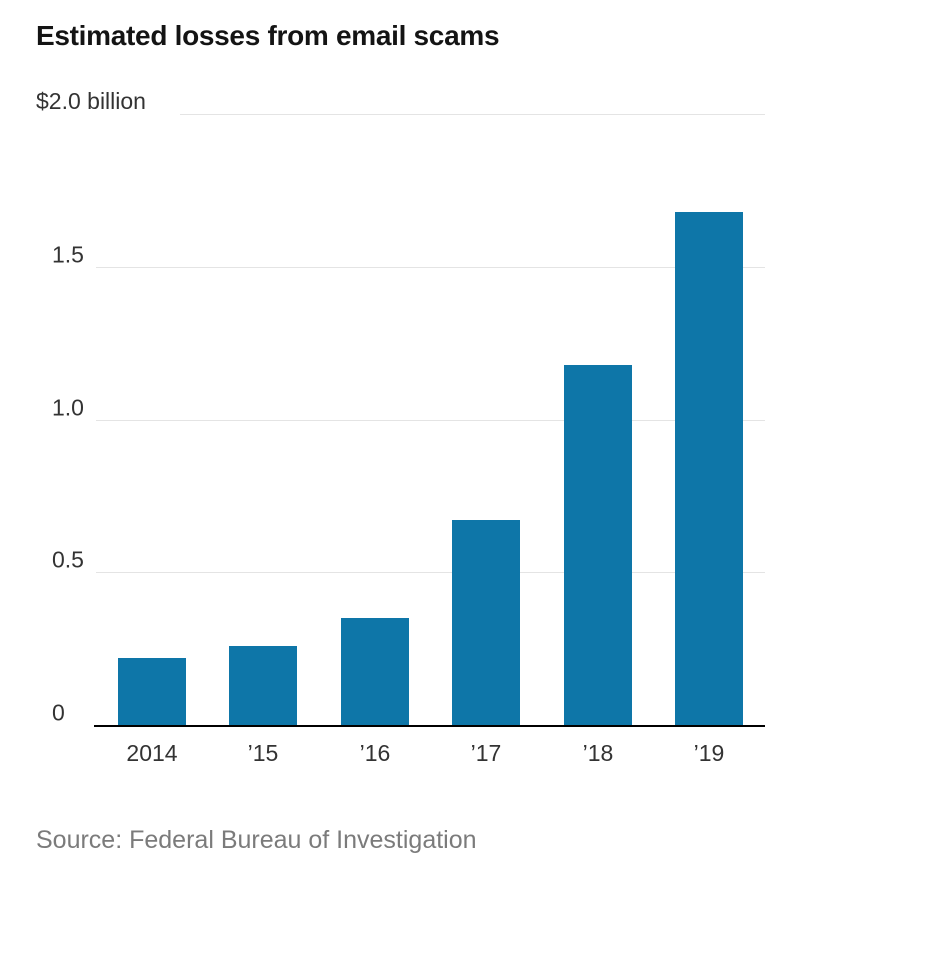 This screenshot has height=976, width=936. What do you see at coordinates (486, 753) in the screenshot?
I see `x-tick-label: ’17` at bounding box center [486, 753].